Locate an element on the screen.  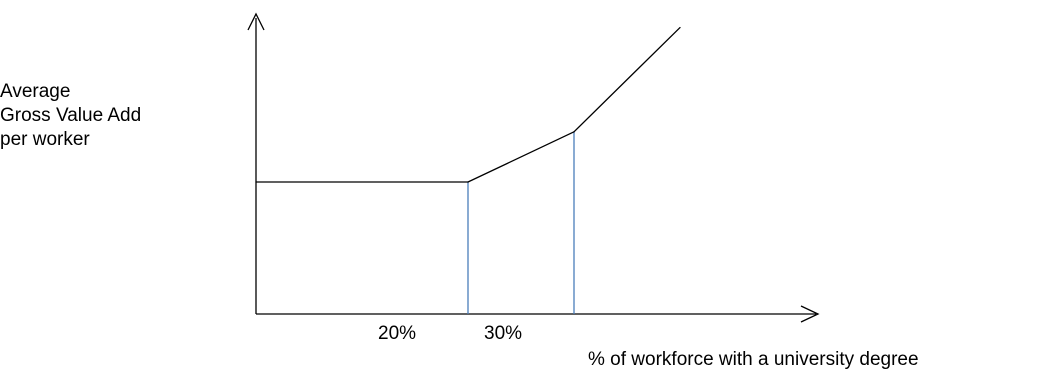
y-axis-label-line-1: Average is located at coordinates (35, 91).